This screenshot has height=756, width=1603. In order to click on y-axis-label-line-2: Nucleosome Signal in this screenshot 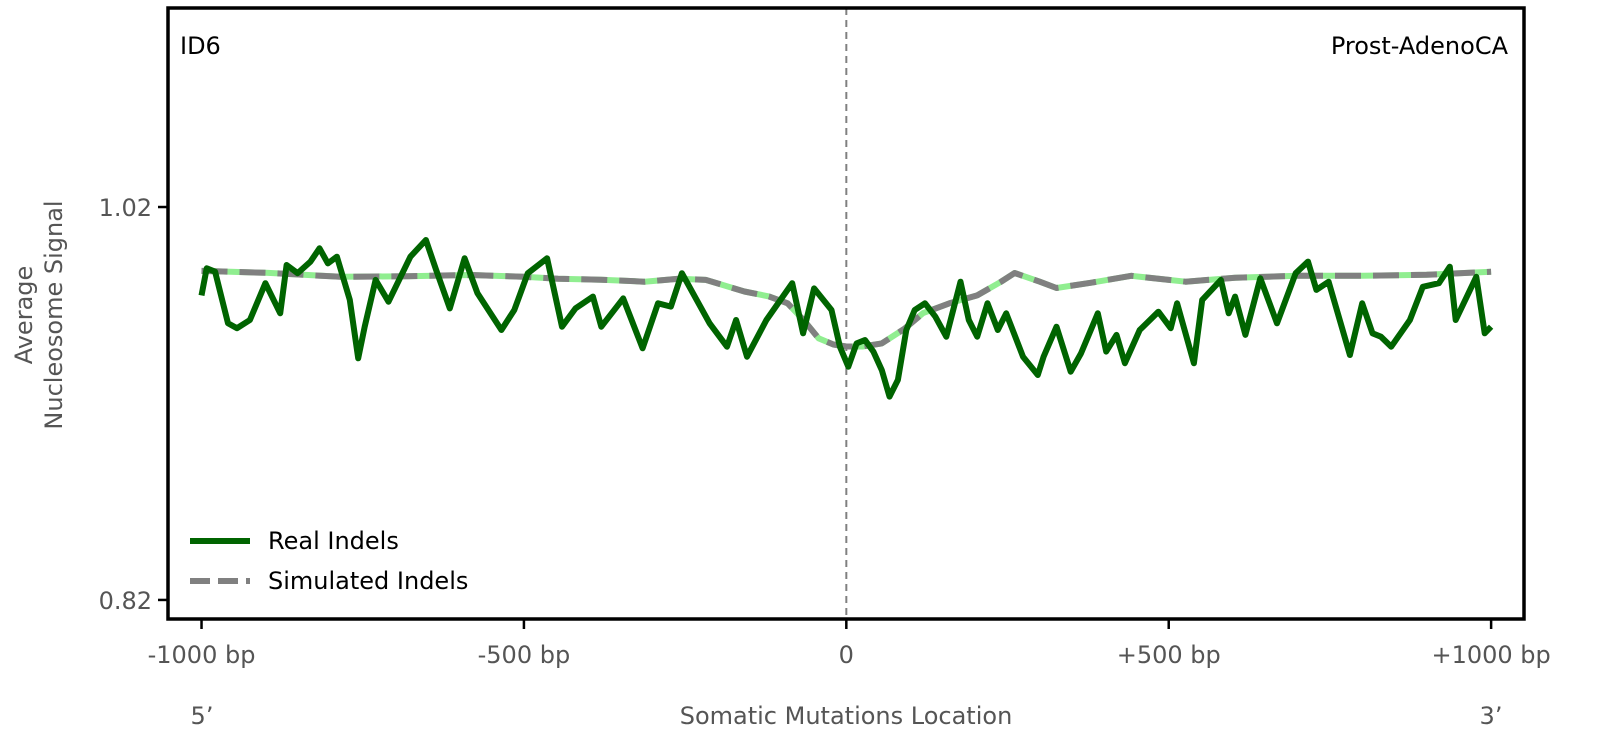, I will do `click(54, 314)`.